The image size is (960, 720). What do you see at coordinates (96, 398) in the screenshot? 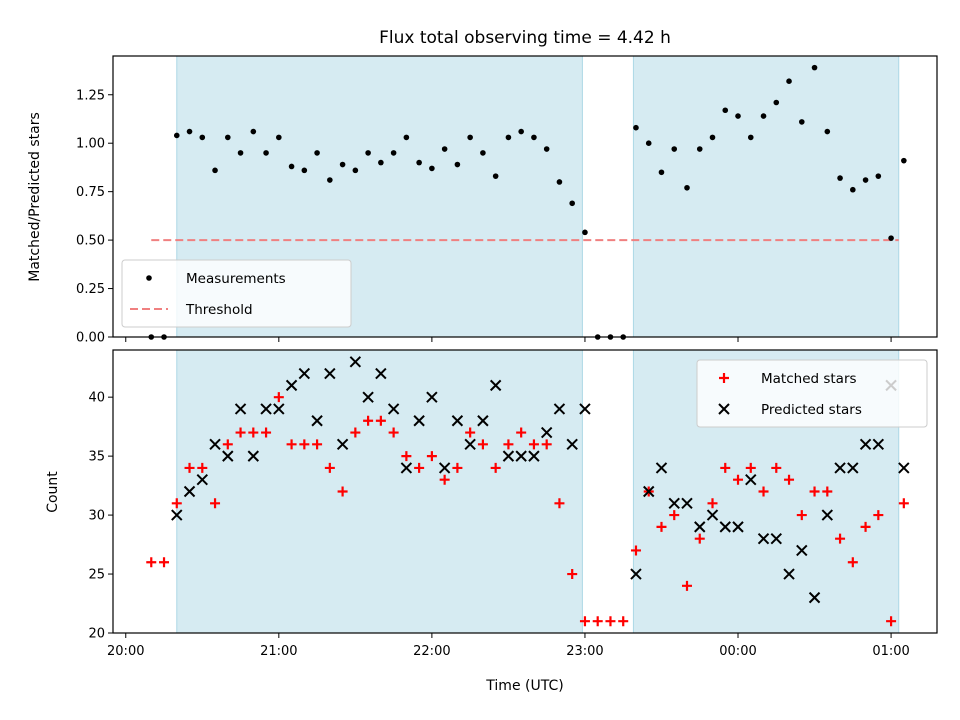
I see `bottom-y-tick-label: 40` at bounding box center [96, 398].